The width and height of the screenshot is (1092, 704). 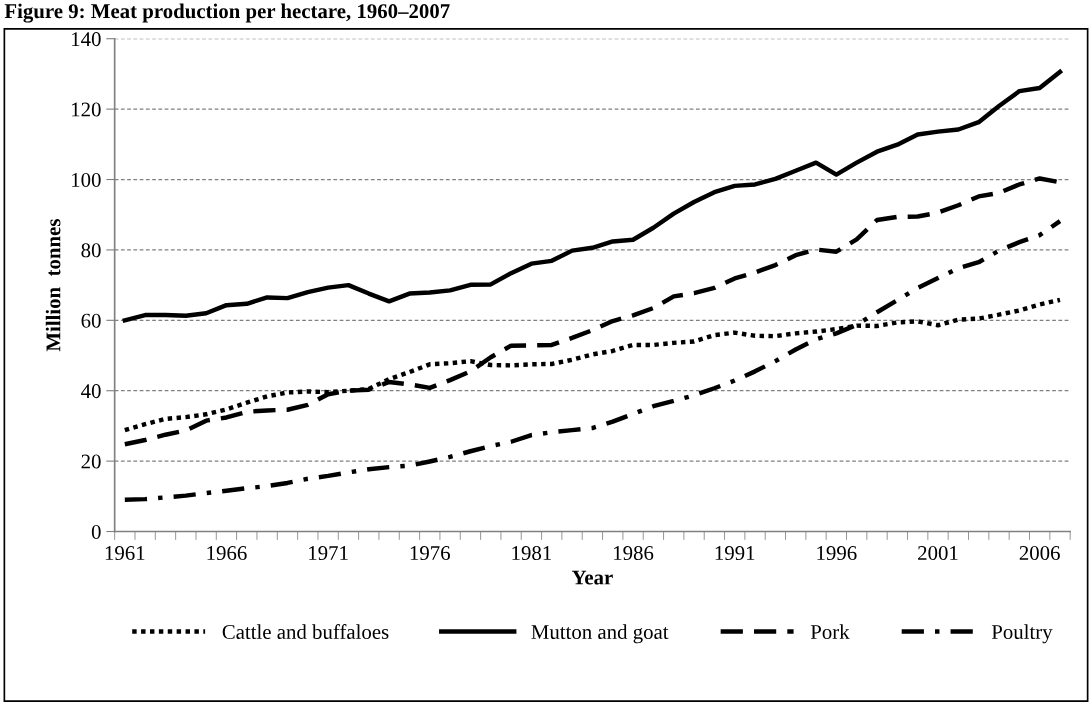 What do you see at coordinates (1039, 553) in the screenshot?
I see `x-tick-label: 2006` at bounding box center [1039, 553].